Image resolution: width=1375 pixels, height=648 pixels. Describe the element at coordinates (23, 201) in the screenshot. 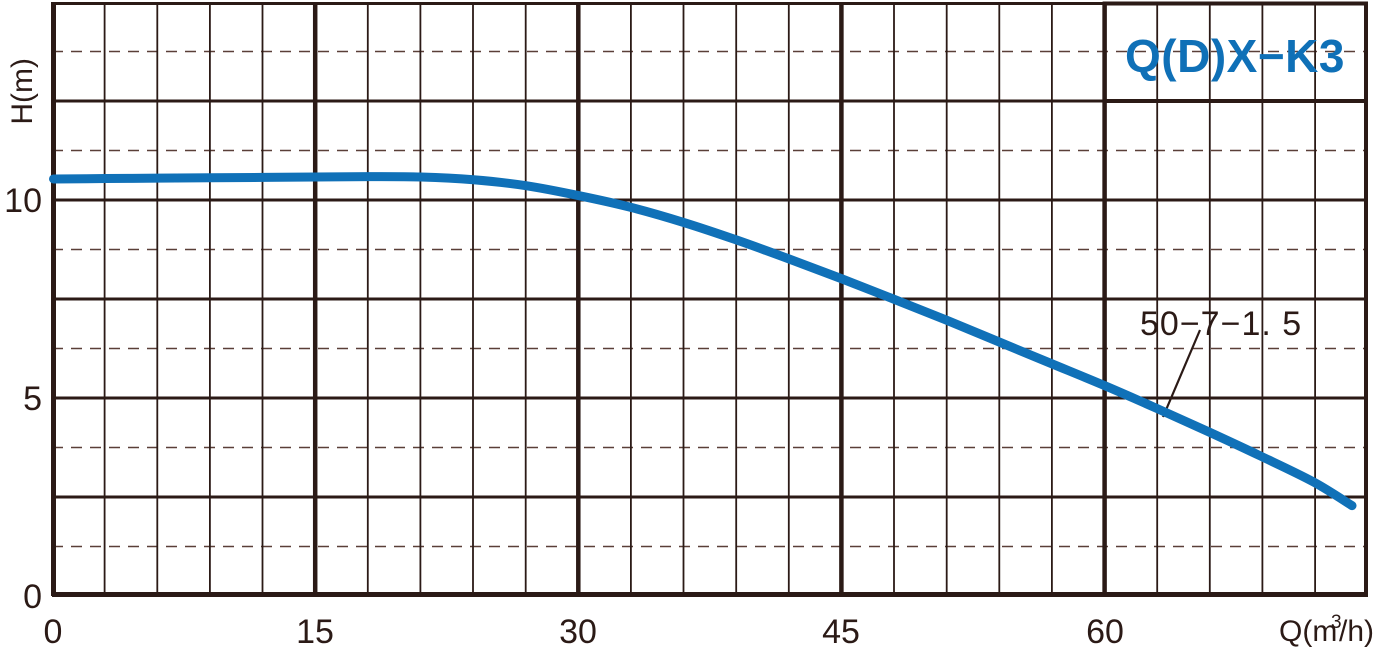

I see `y-tick-label-10: 10` at that location.